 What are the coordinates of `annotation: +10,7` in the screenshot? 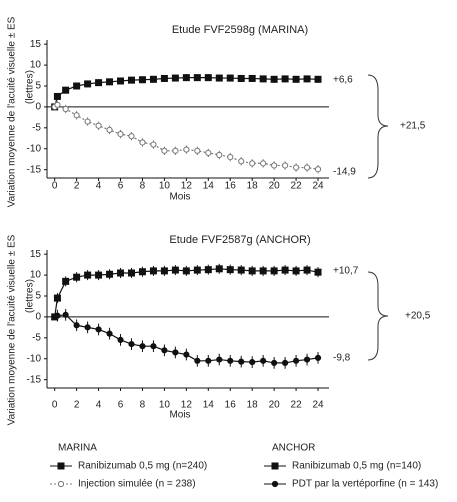 It's located at (346, 271).